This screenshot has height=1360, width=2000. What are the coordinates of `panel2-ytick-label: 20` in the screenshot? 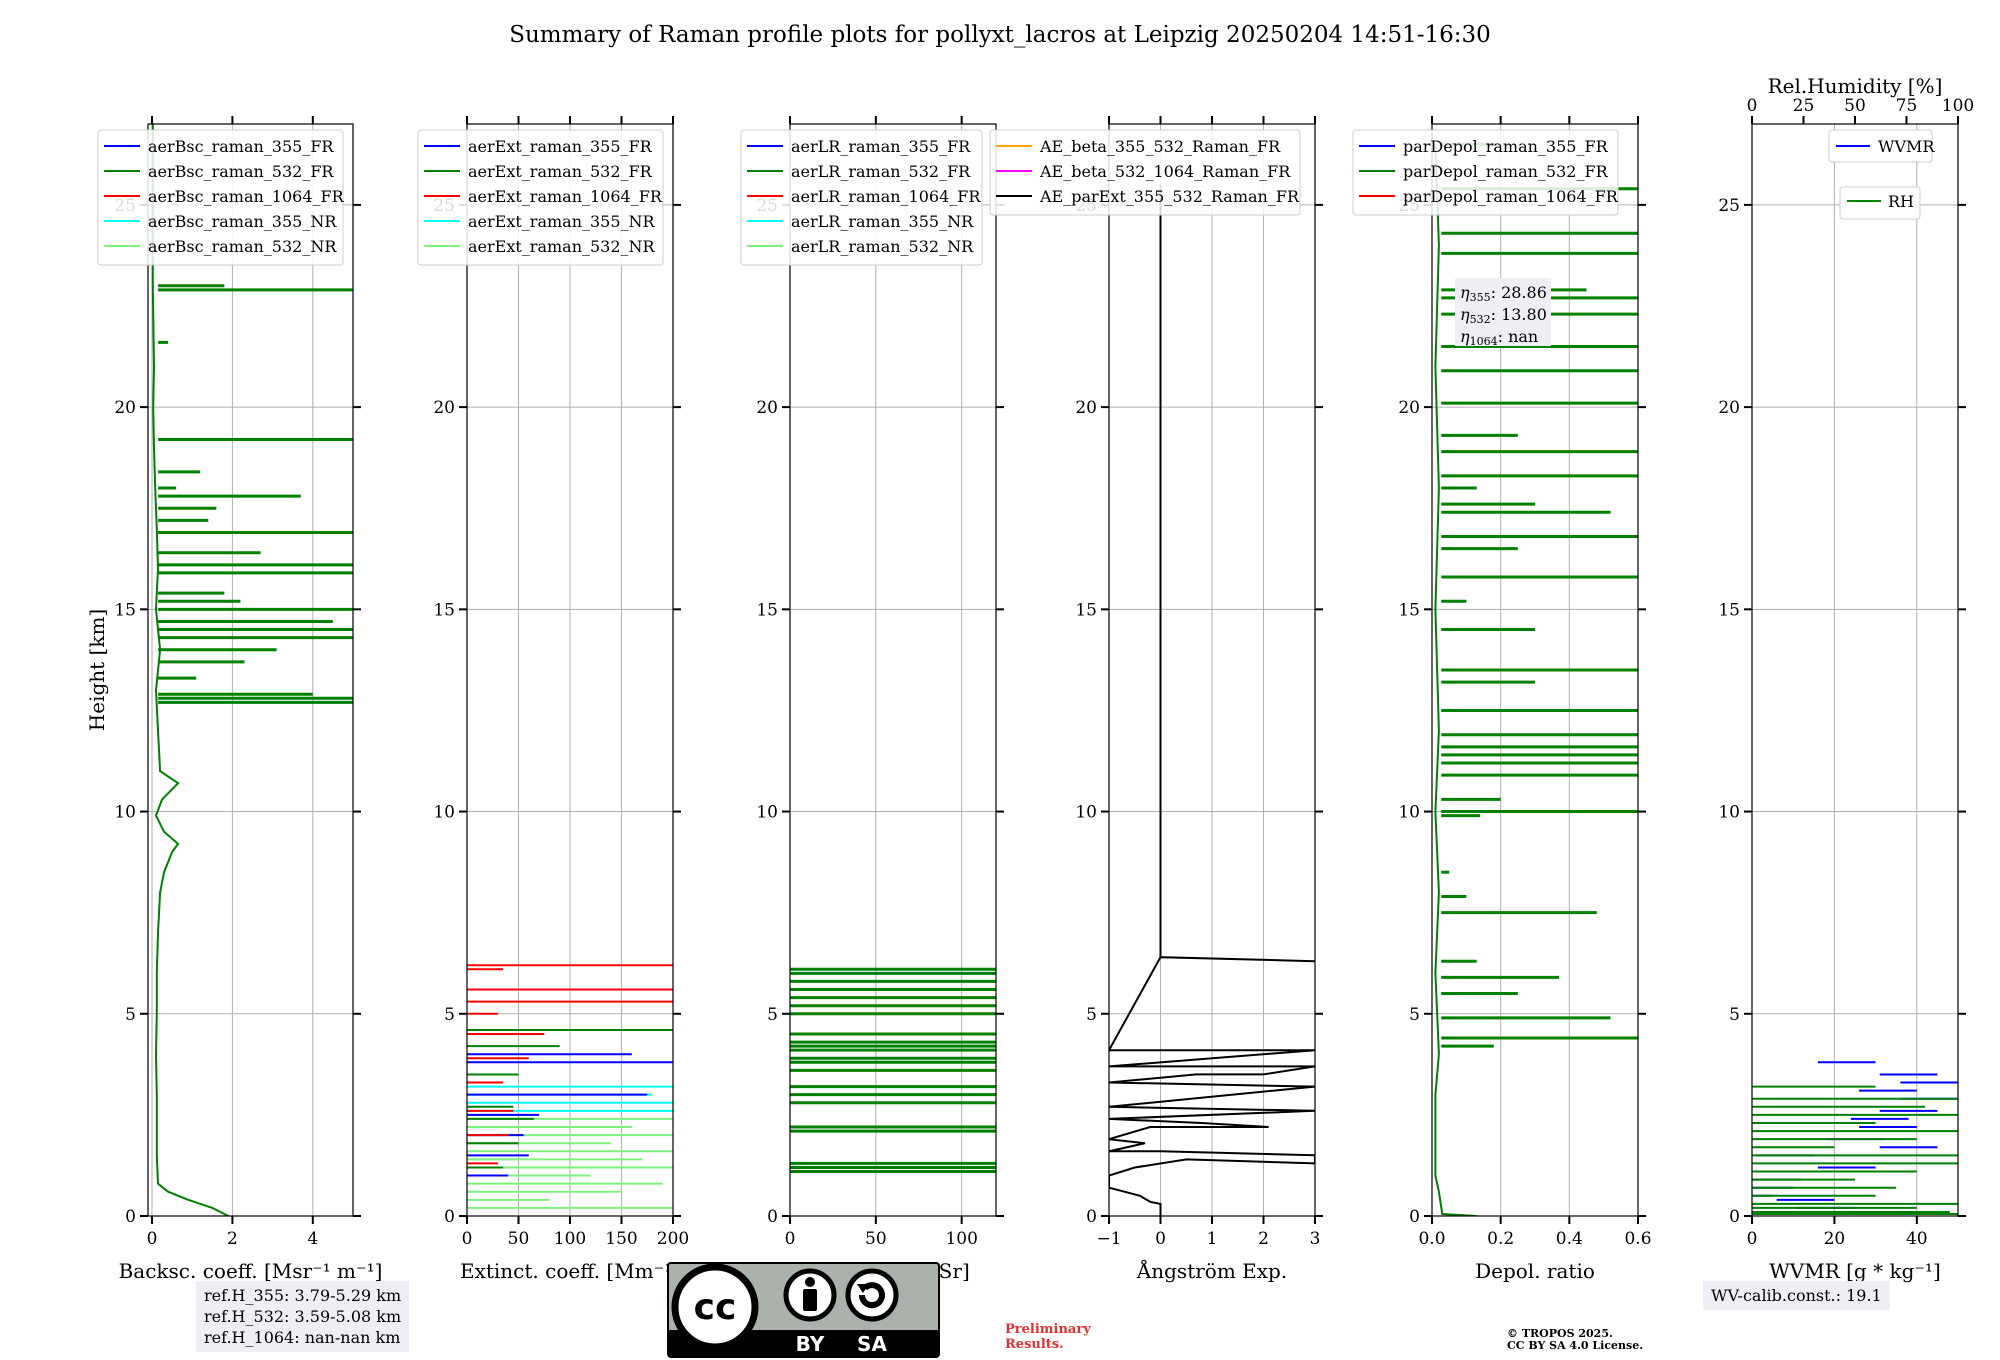 It's located at (444, 408).